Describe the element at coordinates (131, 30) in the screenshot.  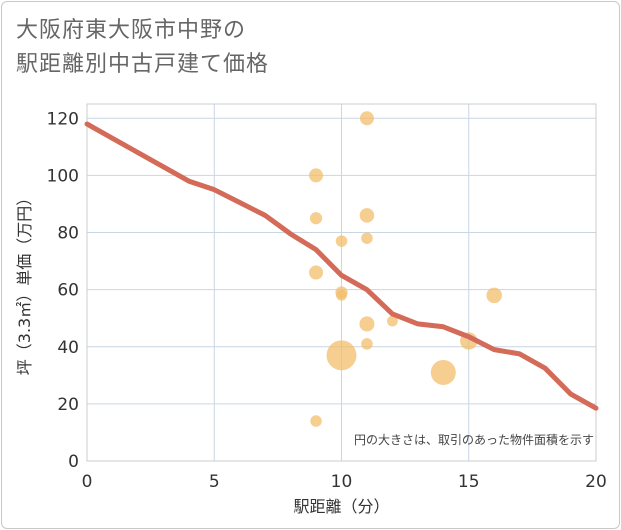
I see `title-line-1: 大阪府東大阪市中野の` at that location.